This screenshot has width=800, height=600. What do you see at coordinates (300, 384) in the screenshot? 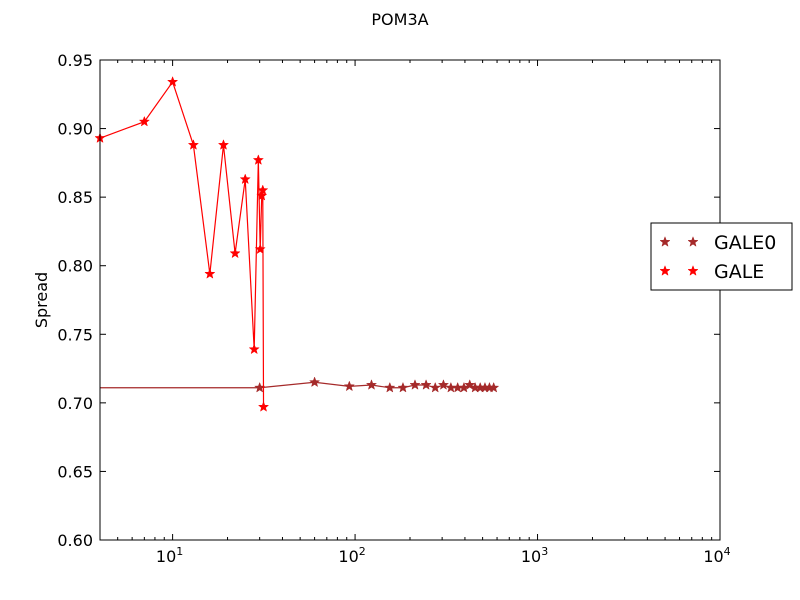
I see `series-gale0` at bounding box center [300, 384].